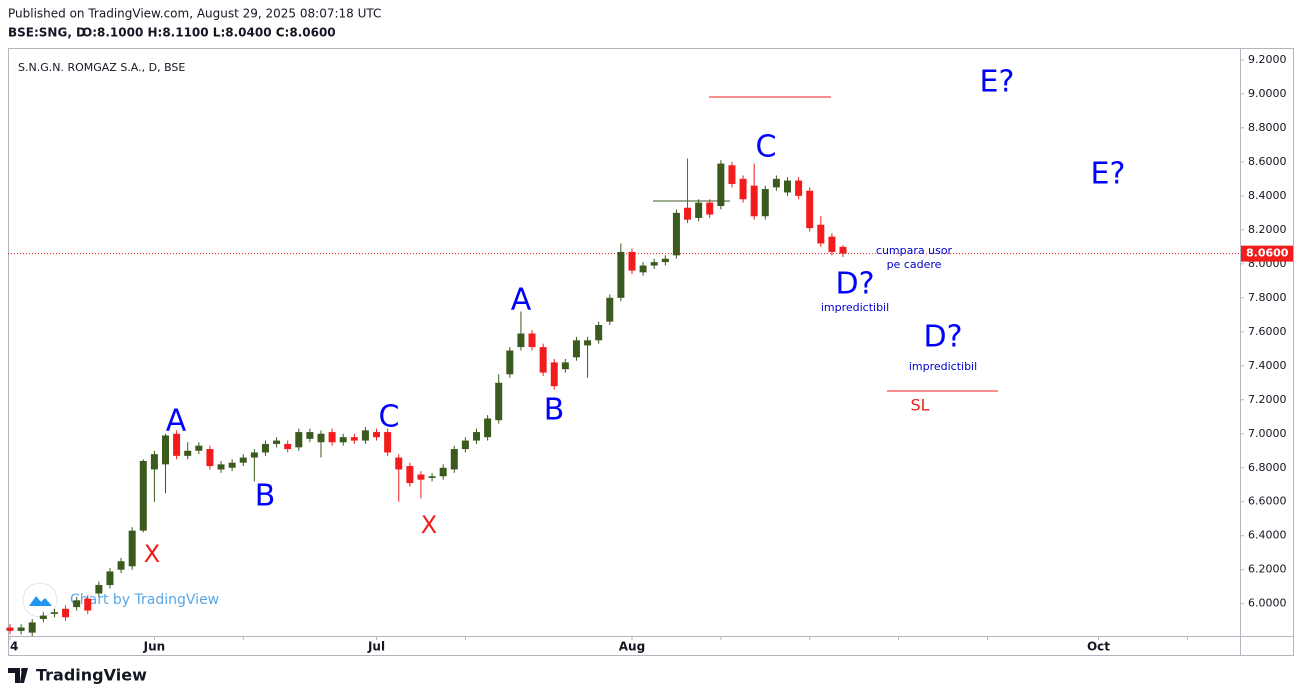 The image size is (1301, 696). I want to click on annotation: B, so click(265, 496).